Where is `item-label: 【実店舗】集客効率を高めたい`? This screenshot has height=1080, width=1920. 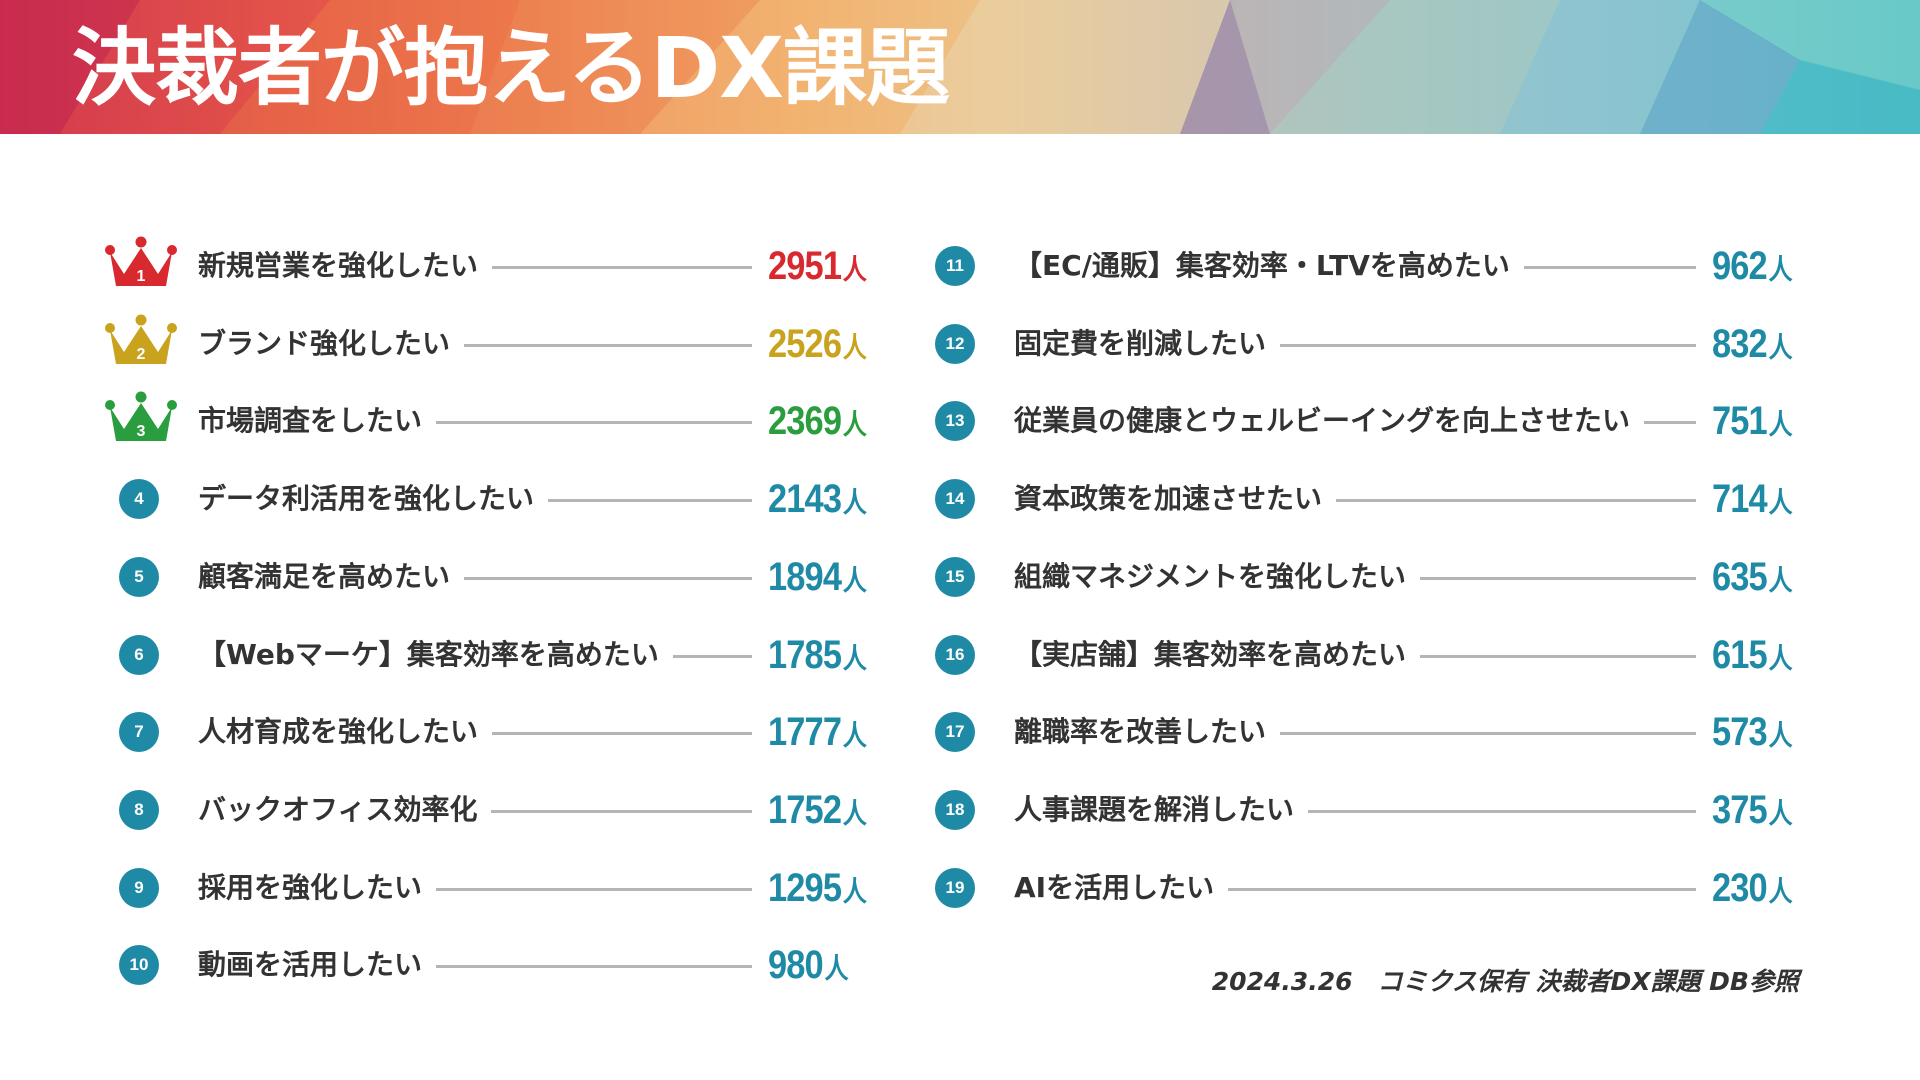
item-label: 【実店舗】集客効率を高めたい is located at coordinates (1217, 655).